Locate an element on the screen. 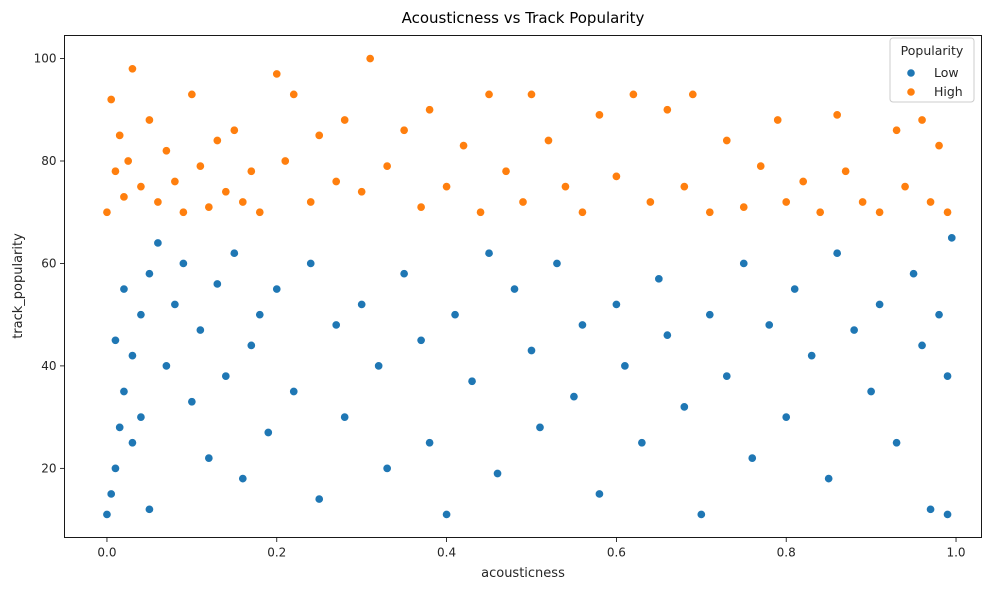 The image size is (989, 590). y-axis: 20 40 60 80 100 is located at coordinates (49, 263).